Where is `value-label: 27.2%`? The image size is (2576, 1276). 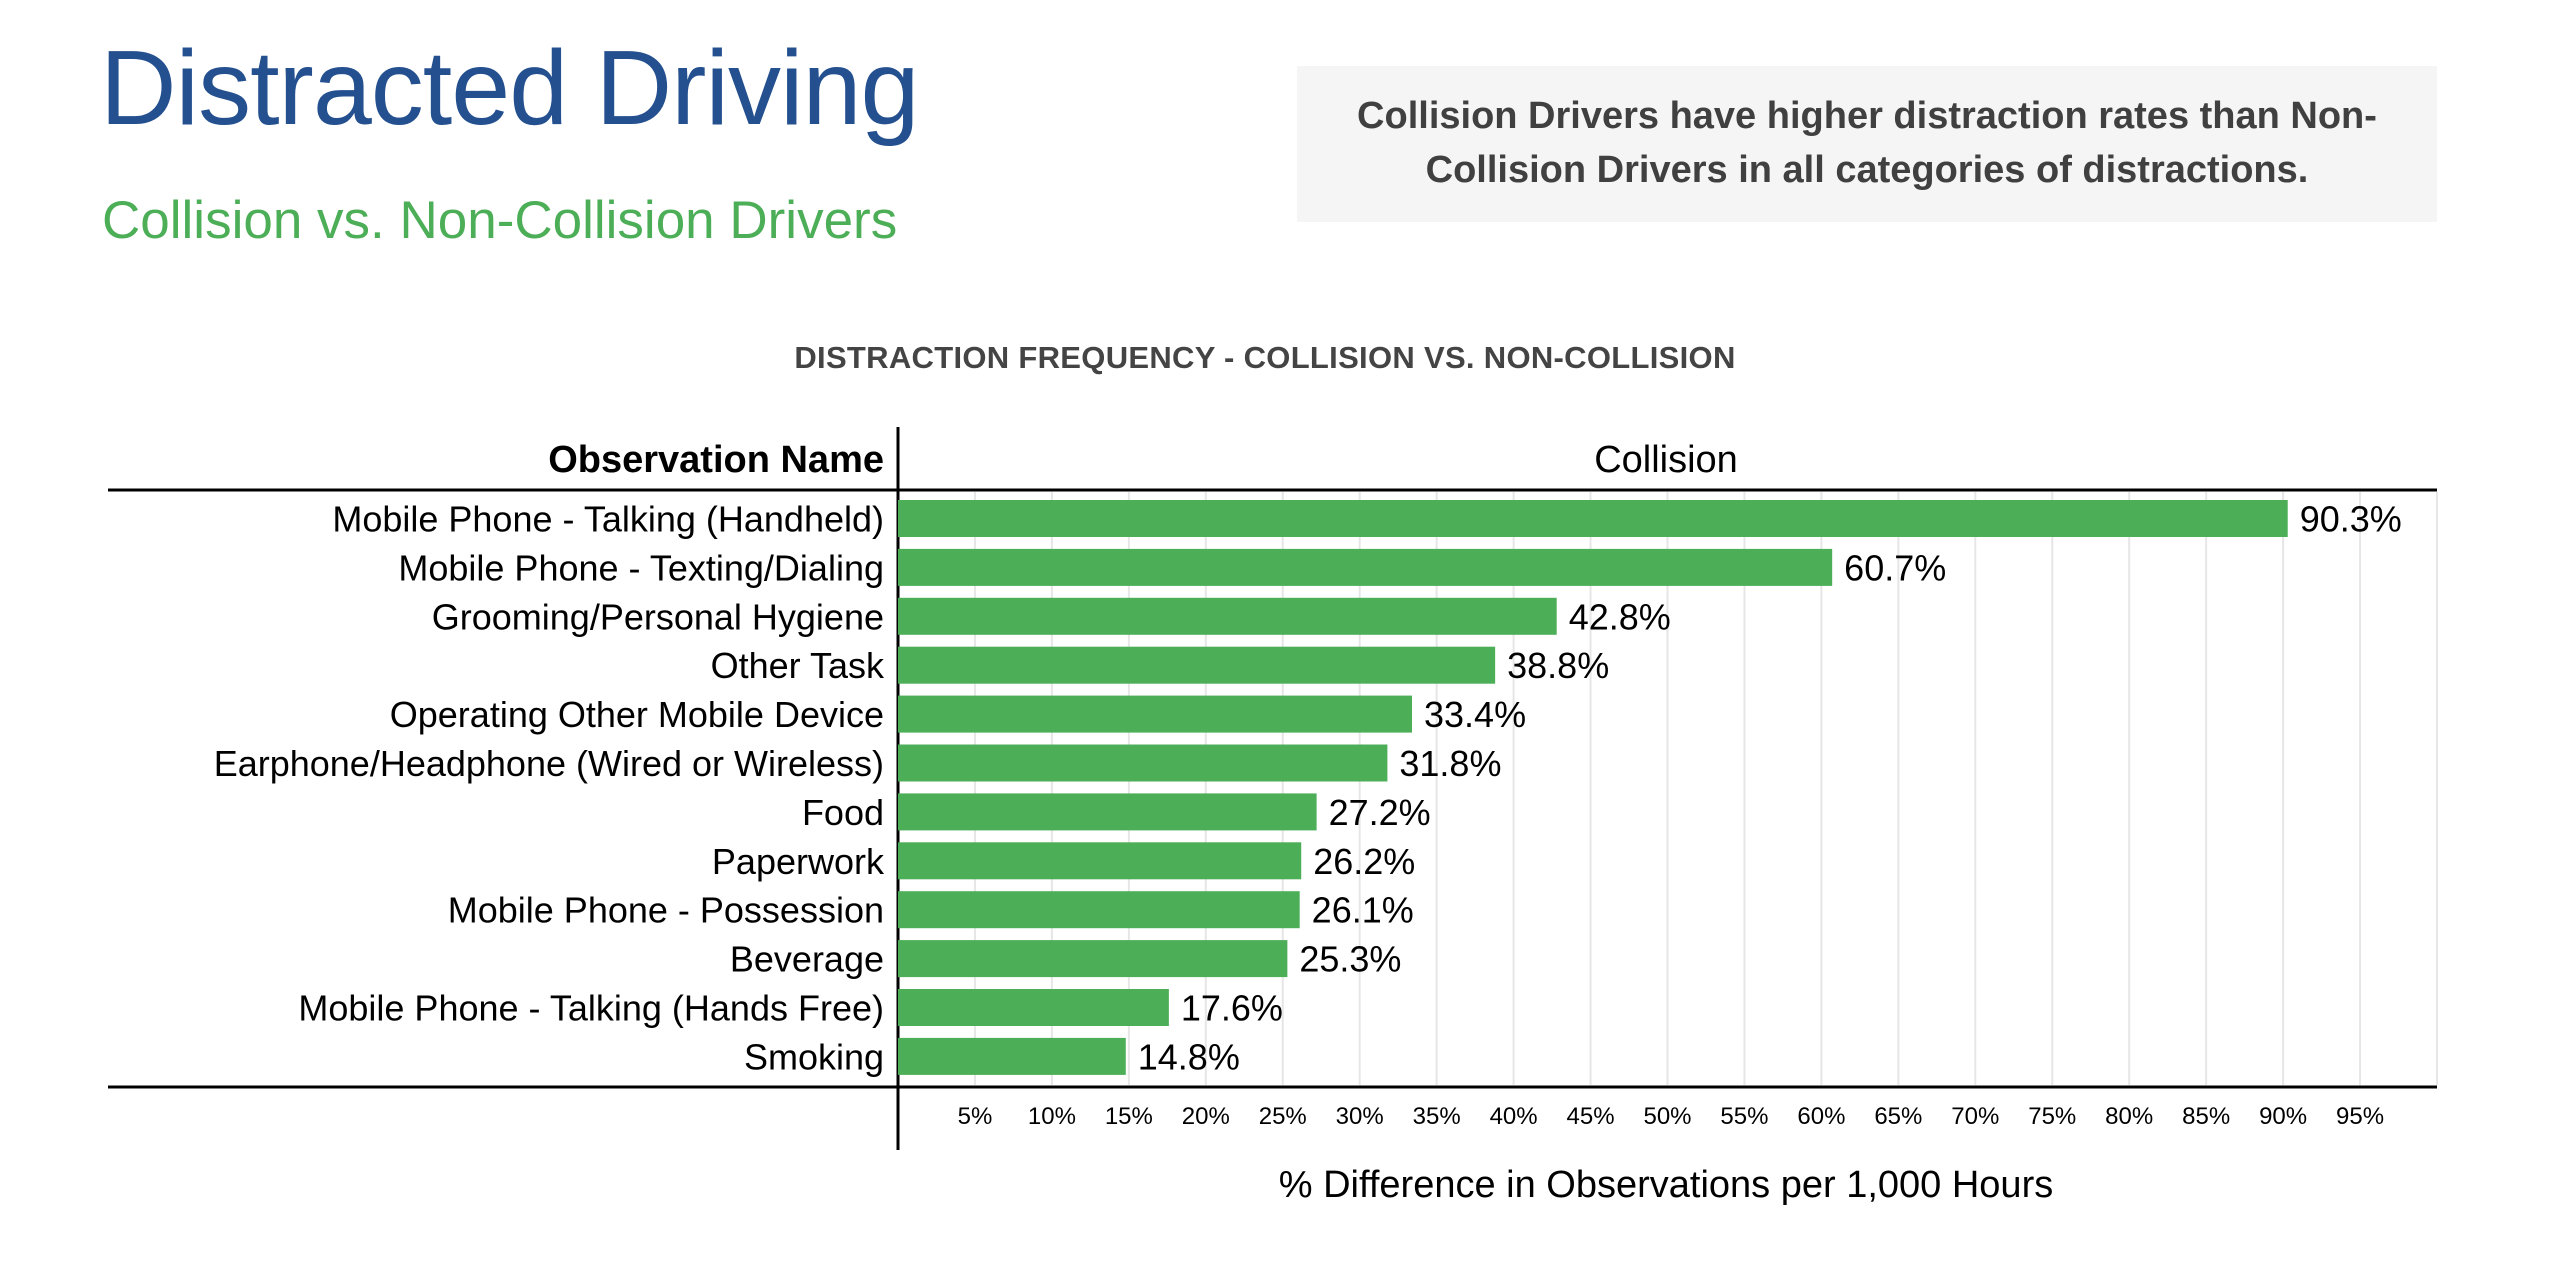 value-label: 27.2% is located at coordinates (1380, 812).